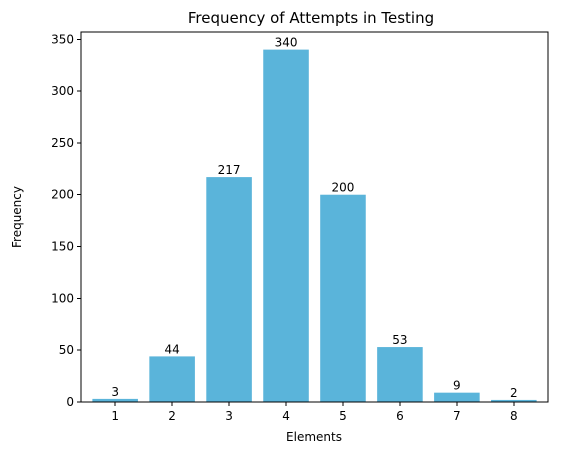 This screenshot has height=455, width=571. Describe the element at coordinates (229, 416) in the screenshot. I see `x-tick-label-3: 3` at that location.